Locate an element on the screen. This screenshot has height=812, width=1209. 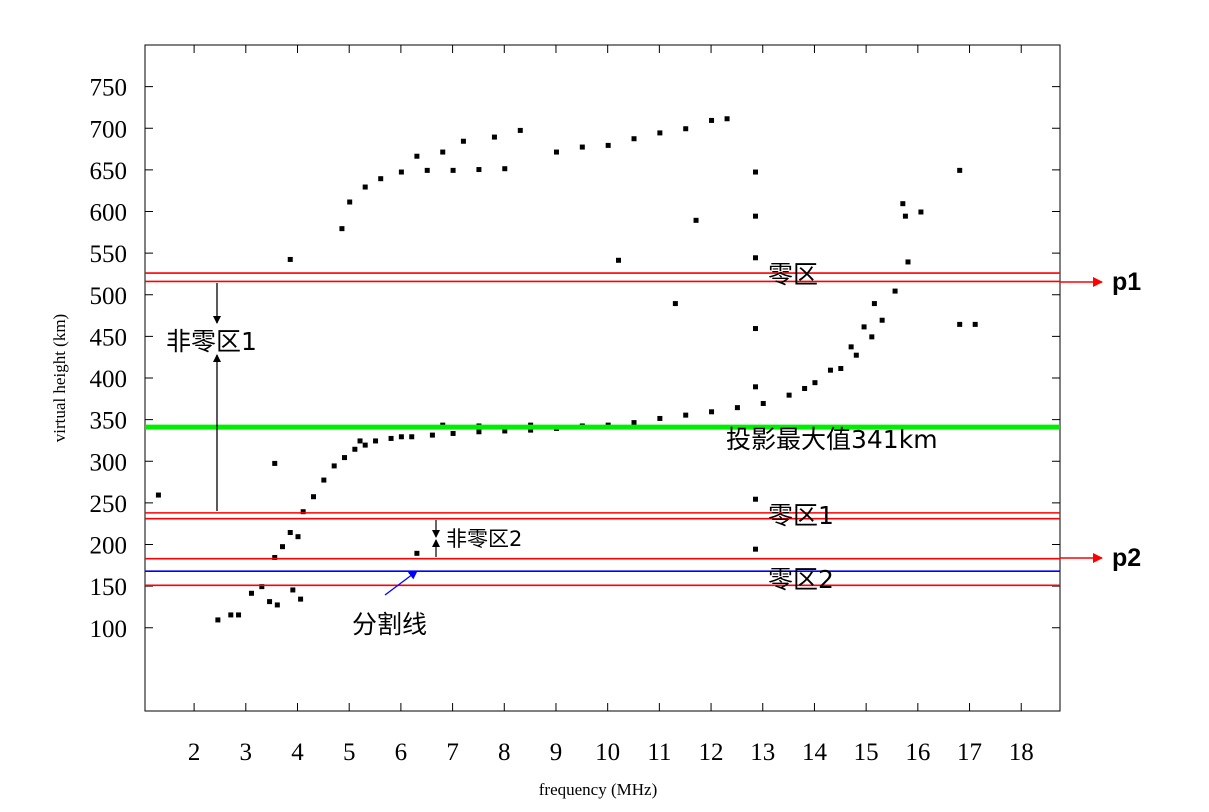
y-tick-label: 200 is located at coordinates (109, 546).